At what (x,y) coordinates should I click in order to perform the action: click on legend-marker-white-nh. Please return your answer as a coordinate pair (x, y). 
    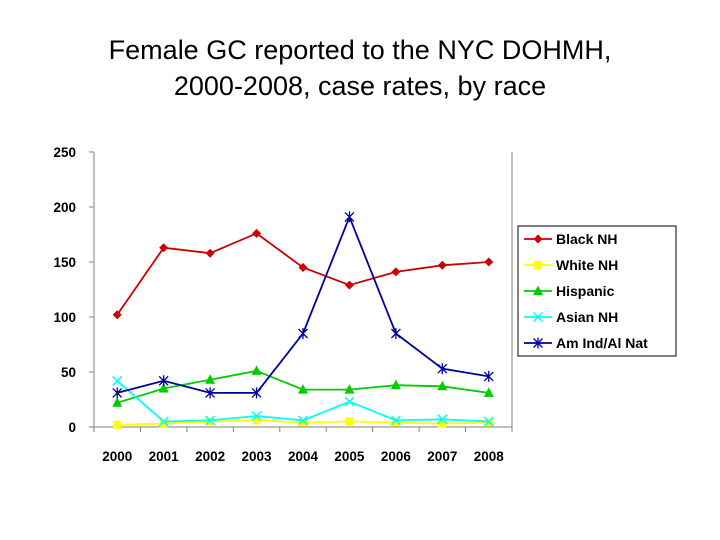
    Looking at the image, I should click on (538, 265).